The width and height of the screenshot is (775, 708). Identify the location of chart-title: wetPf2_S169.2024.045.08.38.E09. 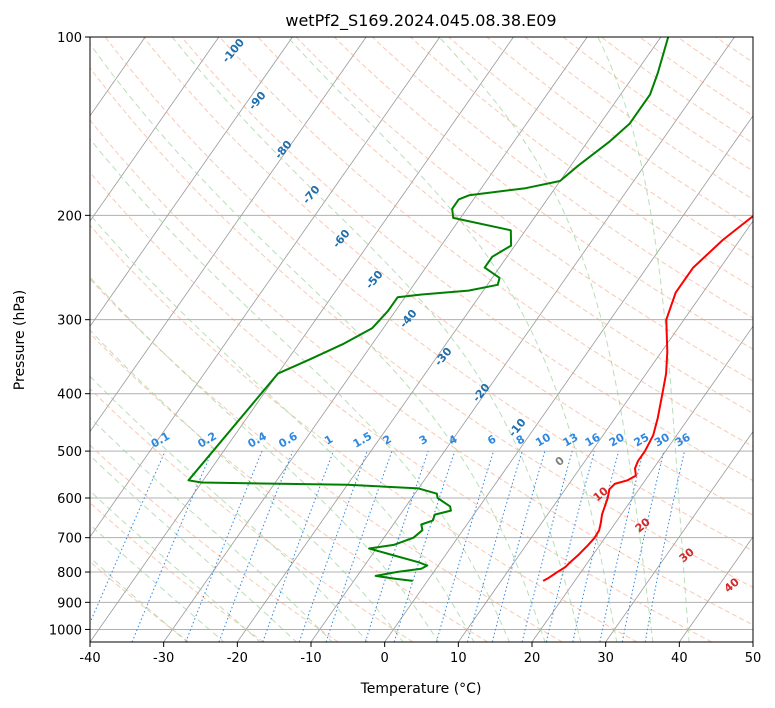
(420, 21).